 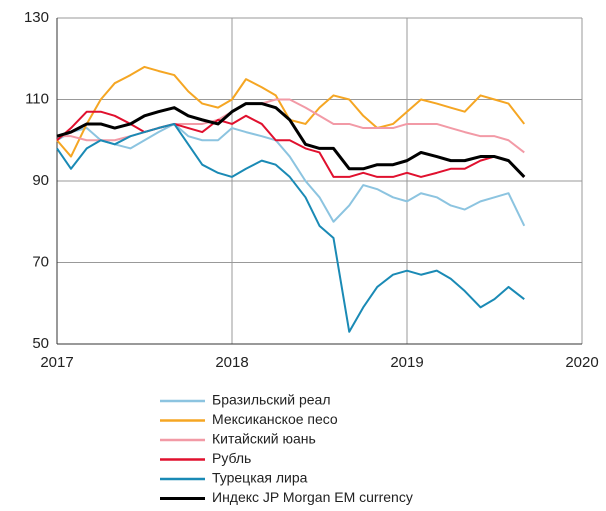 I want to click on legend-label: Бразильский реал, so click(x=271, y=400).